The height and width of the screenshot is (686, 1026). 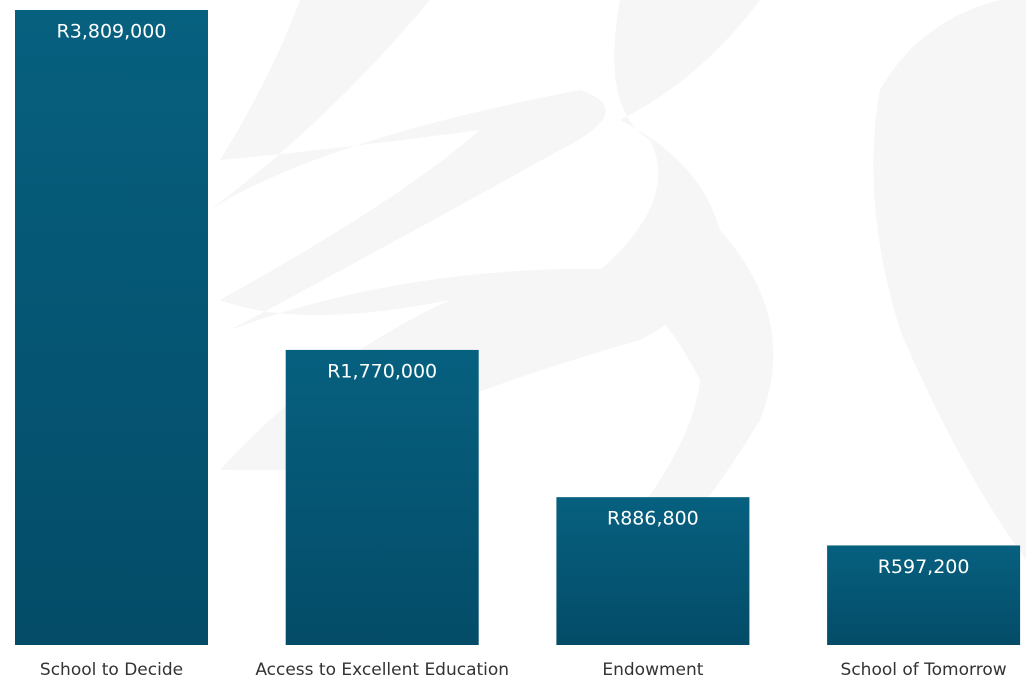 I want to click on category-label: Endowment, so click(x=652, y=670).